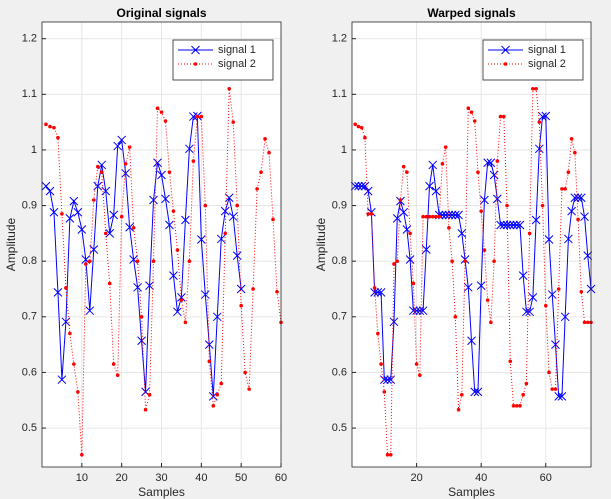 The height and width of the screenshot is (499, 611). What do you see at coordinates (471, 492) in the screenshot?
I see `x-axis-label: Samples` at bounding box center [471, 492].